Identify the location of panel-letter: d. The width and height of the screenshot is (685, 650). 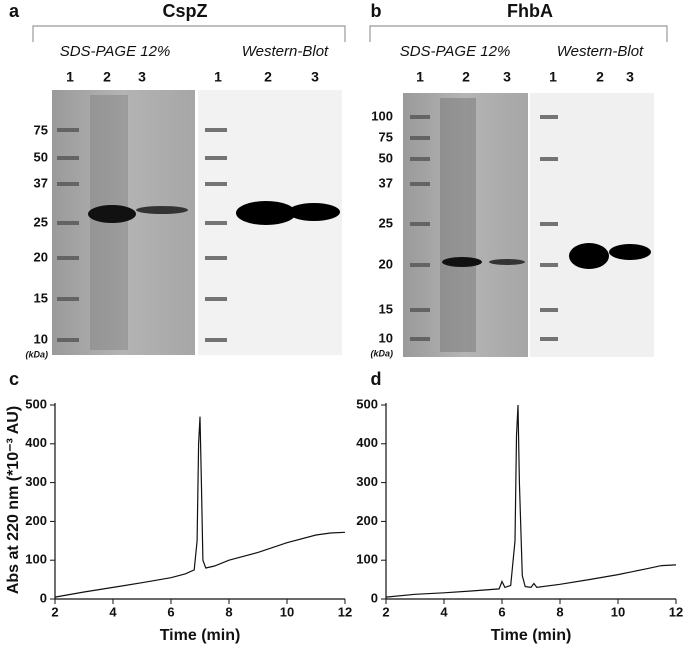
(376, 379).